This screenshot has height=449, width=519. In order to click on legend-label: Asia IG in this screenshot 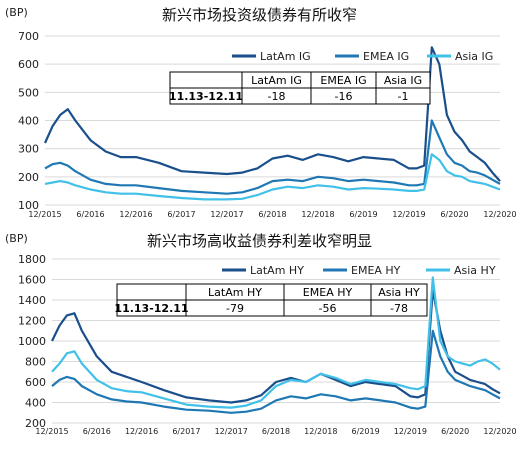, I will do `click(474, 56)`.